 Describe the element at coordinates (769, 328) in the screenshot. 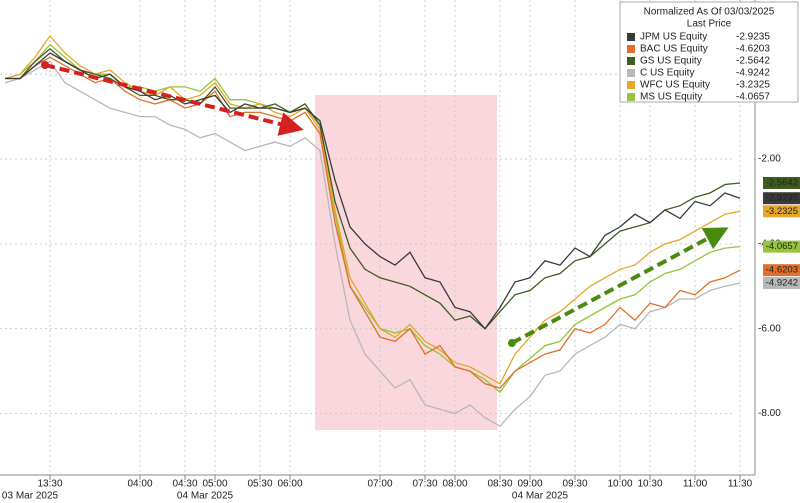

I see `y-tick-label: -6.00` at that location.